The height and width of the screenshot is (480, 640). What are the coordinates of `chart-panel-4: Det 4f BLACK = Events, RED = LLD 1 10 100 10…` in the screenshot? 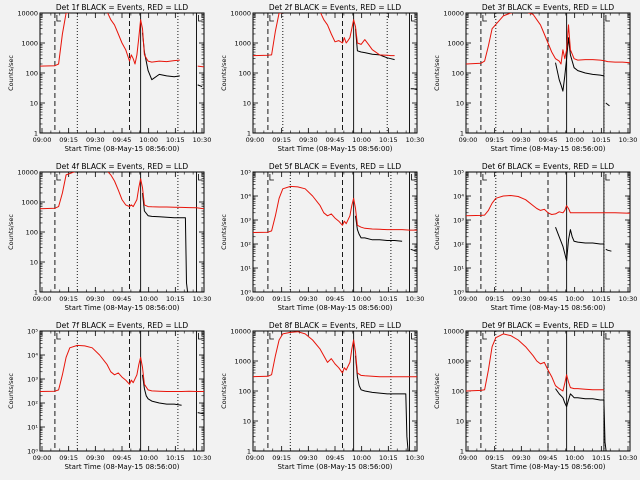 It's located at (109, 237).